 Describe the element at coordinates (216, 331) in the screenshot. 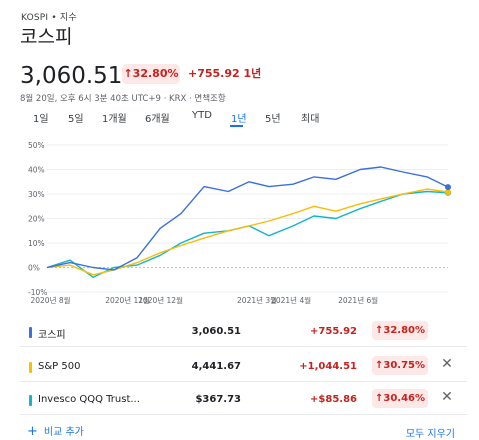

I see `comparison-price: 3,060.51` at that location.